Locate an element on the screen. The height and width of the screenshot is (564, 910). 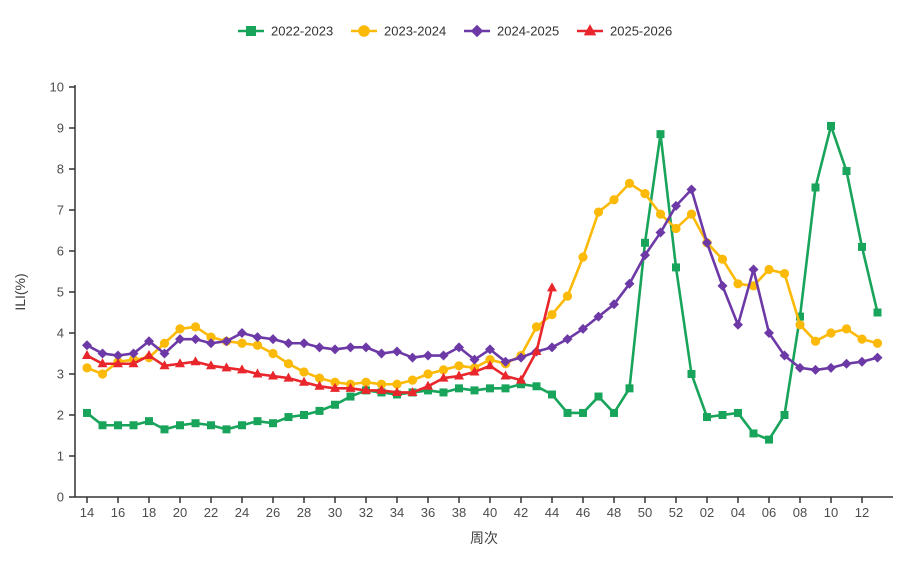
x-tick-label: 08 is located at coordinates (800, 512).